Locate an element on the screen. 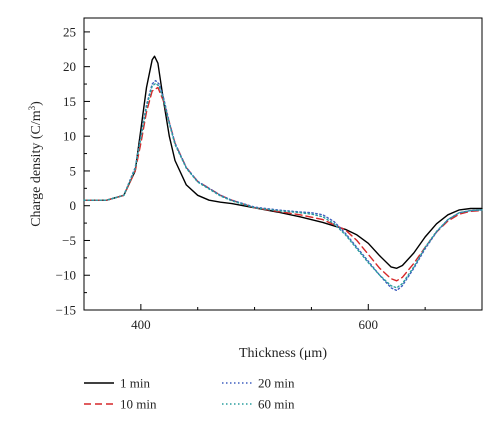 The image size is (500, 432). y-tick-label: 0 is located at coordinates (73, 205).